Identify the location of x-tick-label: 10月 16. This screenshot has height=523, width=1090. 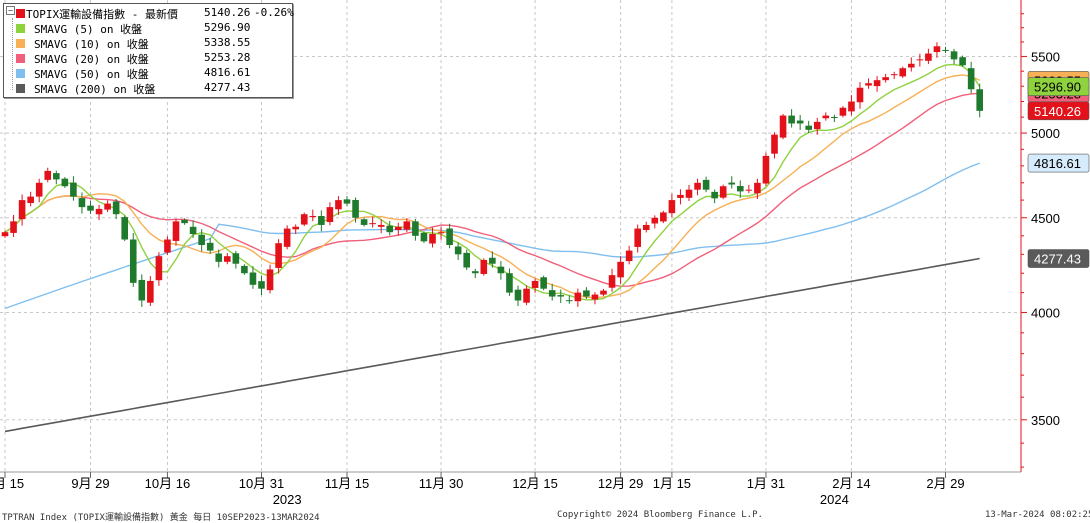
(168, 483).